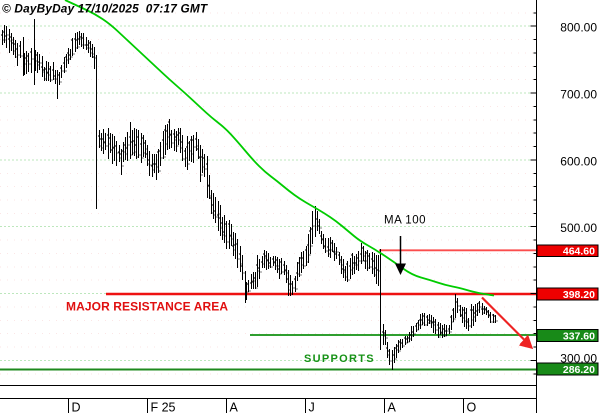  What do you see at coordinates (579, 370) in the screenshot?
I see `svg-text: 286.20` at bounding box center [579, 370].